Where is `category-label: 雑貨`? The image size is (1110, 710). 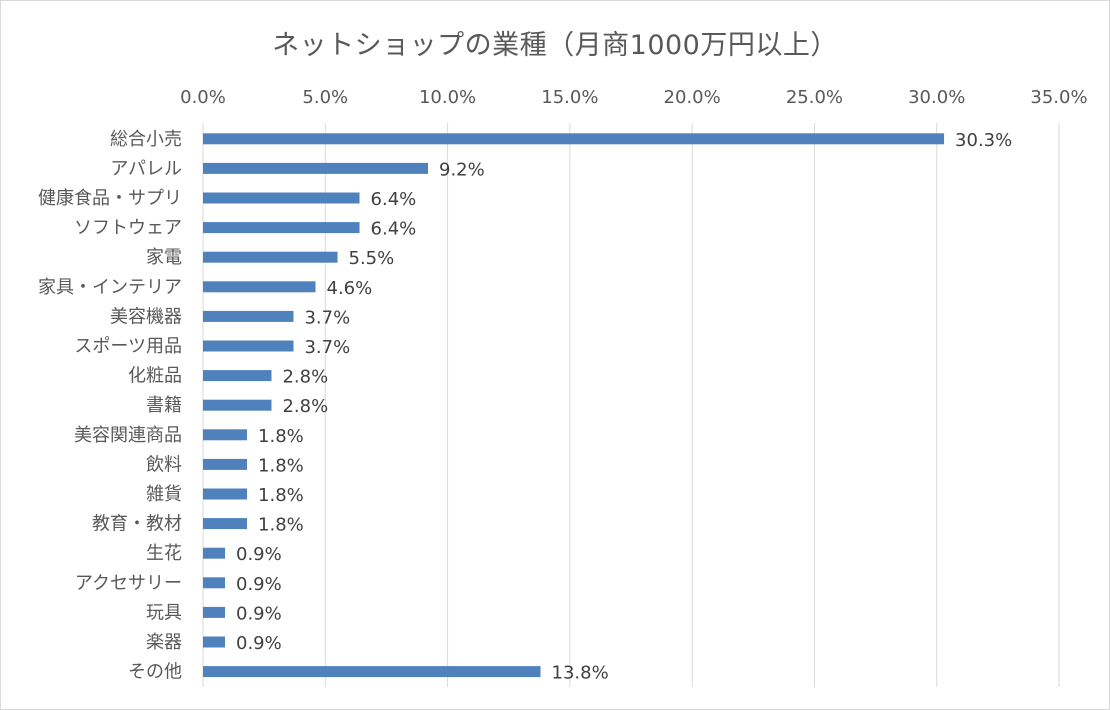
category-label: 雑貨 is located at coordinates (164, 494).